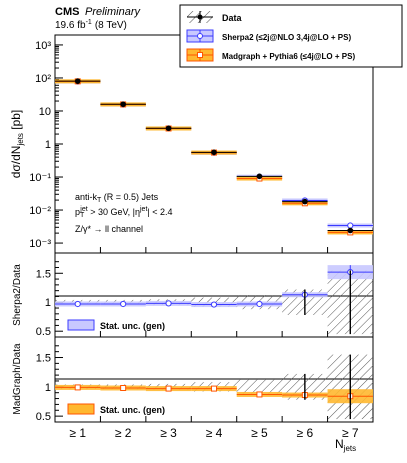  I want to click on main-y-tick-label: 10², so click(43, 79).